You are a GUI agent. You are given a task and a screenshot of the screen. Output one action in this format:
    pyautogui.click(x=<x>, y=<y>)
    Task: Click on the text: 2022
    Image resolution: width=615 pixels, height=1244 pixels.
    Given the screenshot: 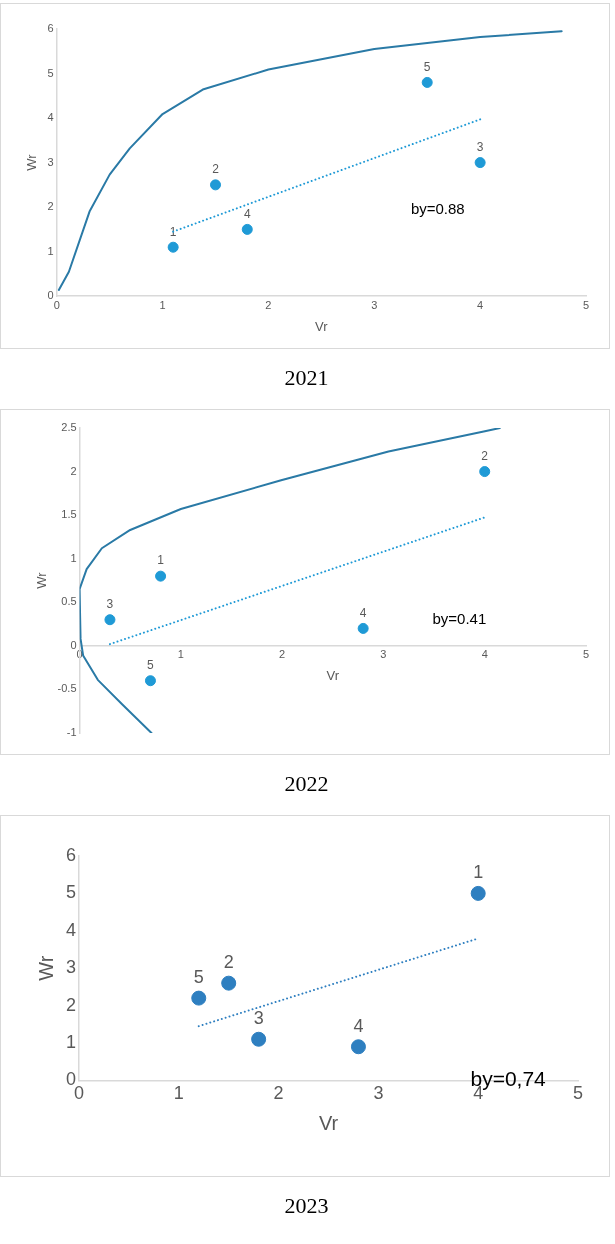 What is the action you would take?
    pyautogui.click(x=306, y=784)
    